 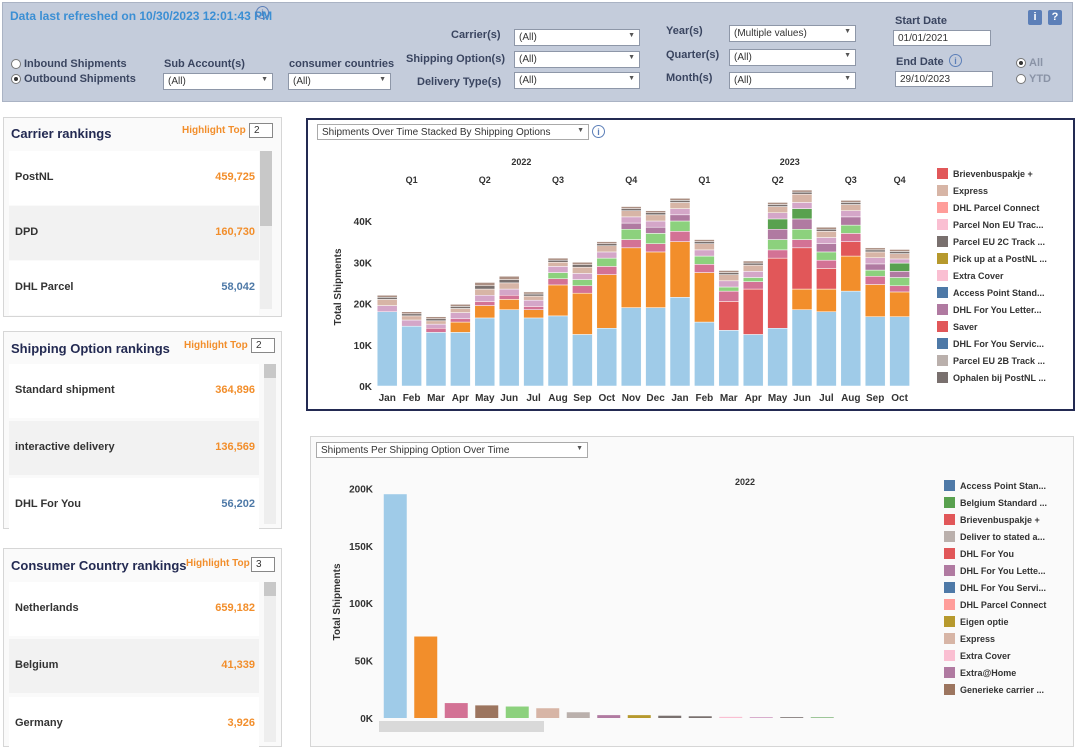 I want to click on shipping-highlight-label: Highlight Top, so click(x=216, y=345).